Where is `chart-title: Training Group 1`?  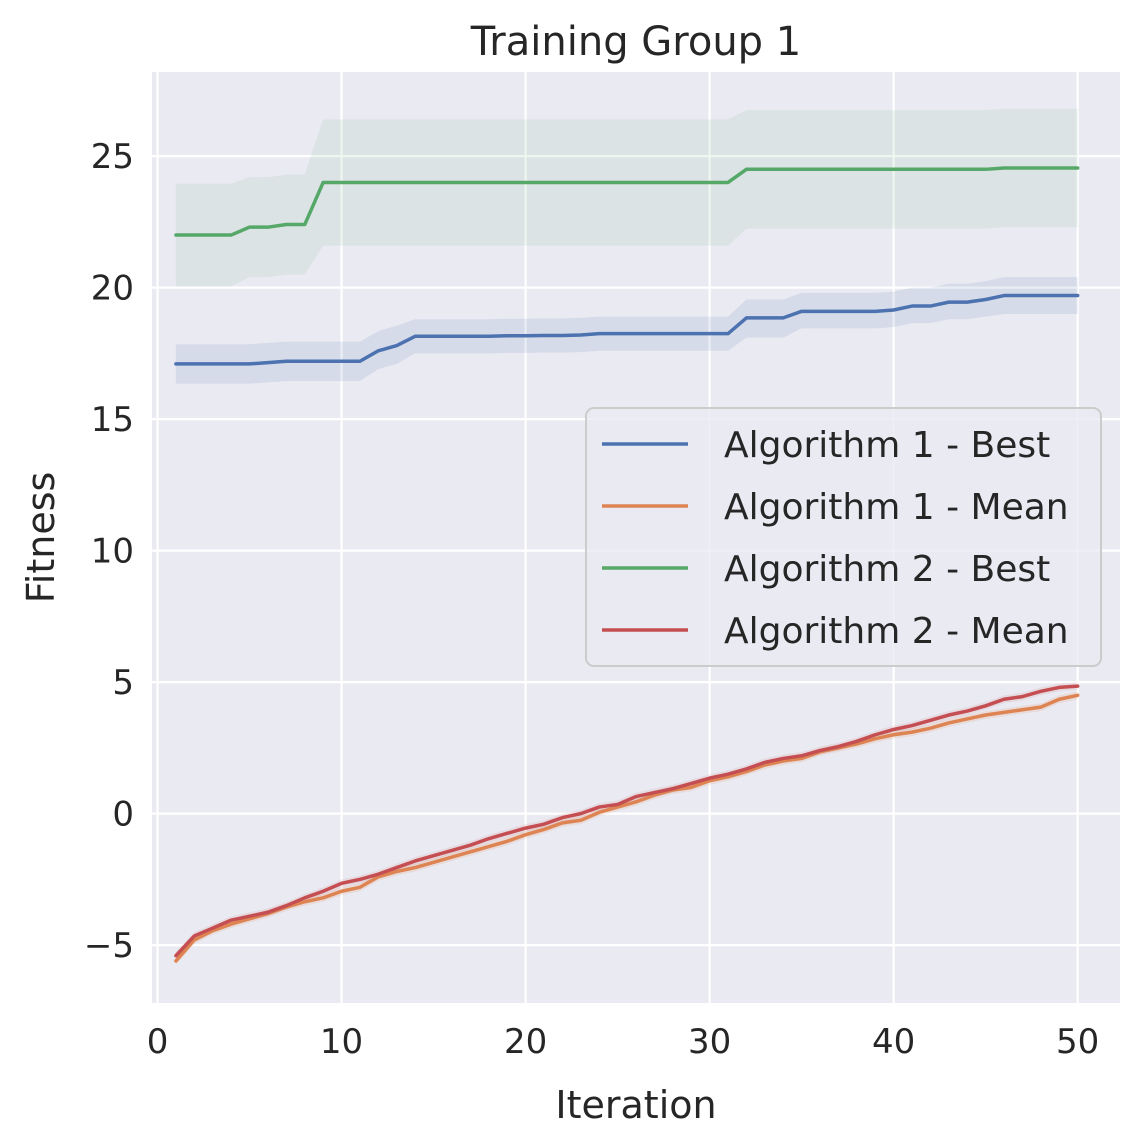
chart-title: Training Group 1 is located at coordinates (636, 42).